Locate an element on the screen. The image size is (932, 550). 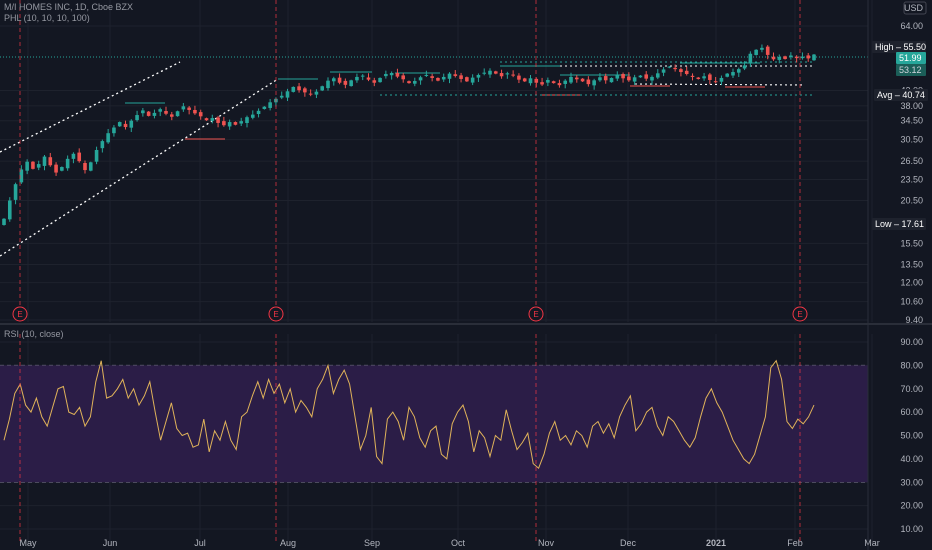
avg-tag-bg is located at coordinates (901, 95).